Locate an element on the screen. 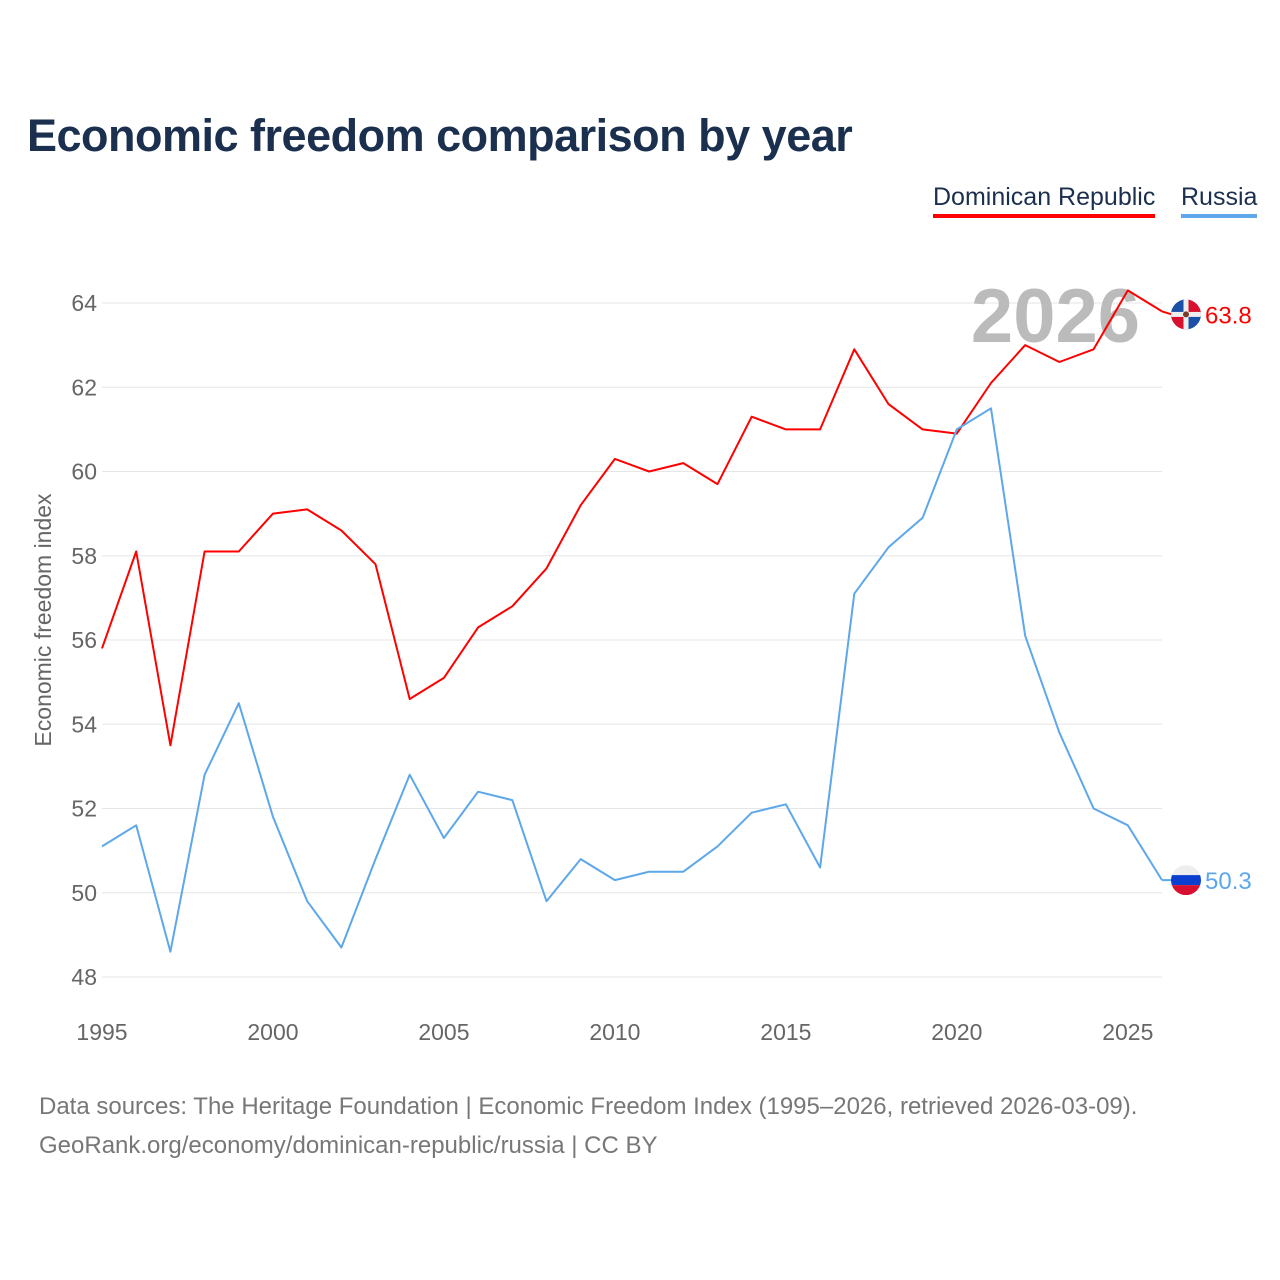  y-axis-label: Economic freedom index is located at coordinates (43, 620).